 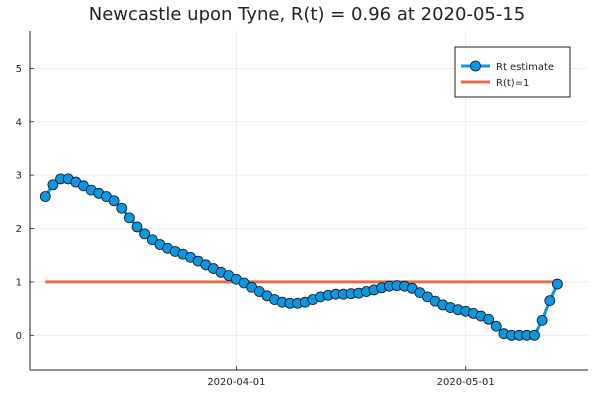 I want to click on legend: Rt estimate R(t)=1, so click(x=512, y=72).